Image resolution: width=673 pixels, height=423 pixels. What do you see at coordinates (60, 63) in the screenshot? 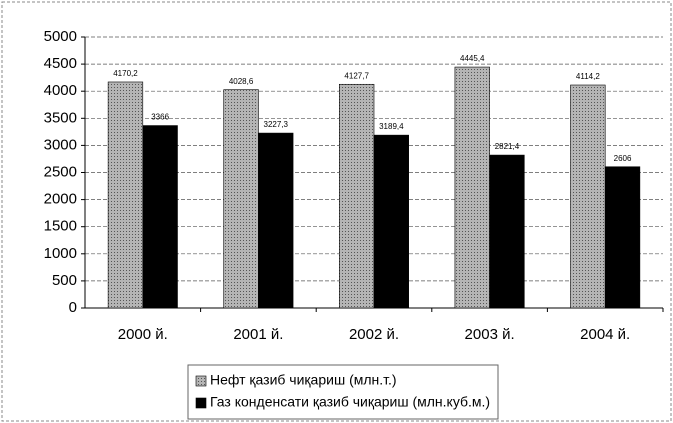
I see `y-tick-label: 4500` at bounding box center [60, 63].